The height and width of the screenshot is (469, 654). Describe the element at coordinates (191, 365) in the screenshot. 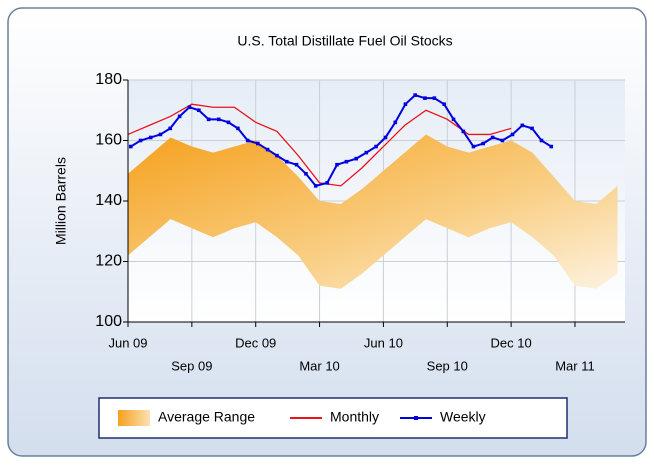

I see `x-tick-label: Sep 09` at that location.